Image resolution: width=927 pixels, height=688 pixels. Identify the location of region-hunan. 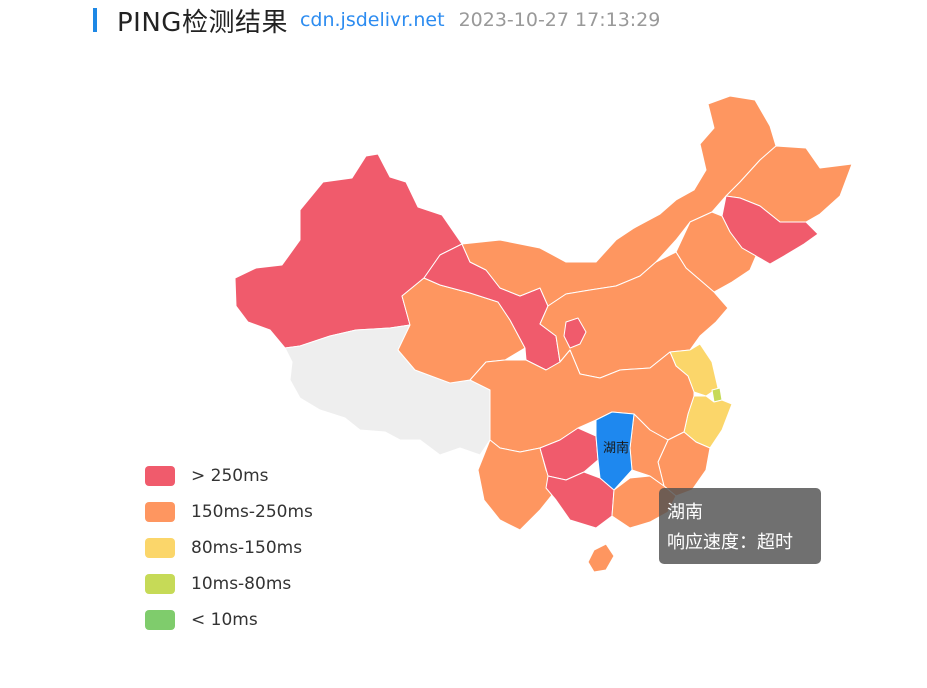
(615, 451).